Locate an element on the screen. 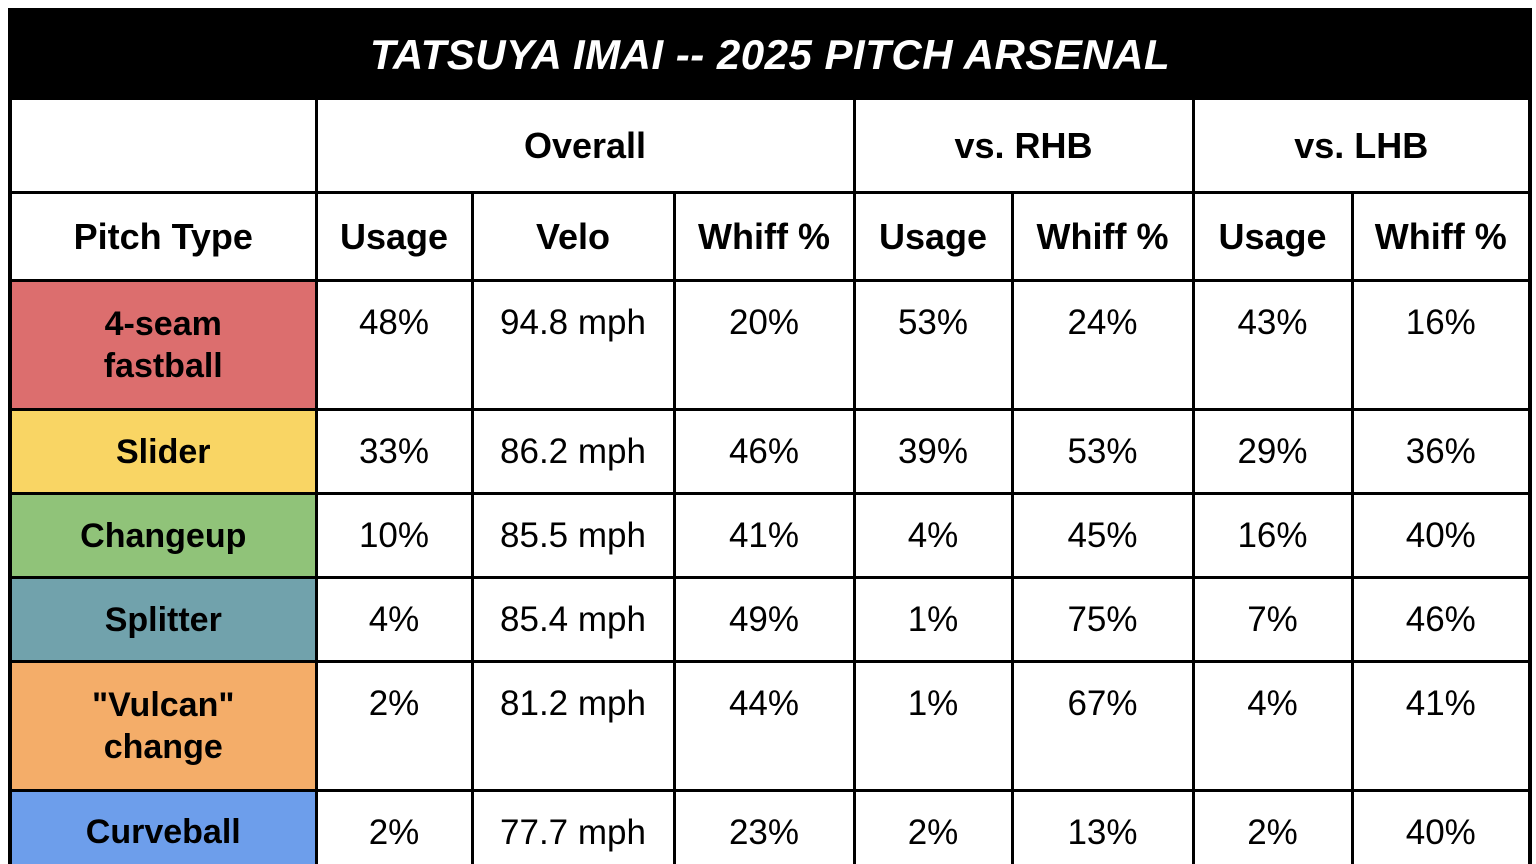  col-header-pitch-type: Pitch Type is located at coordinates (163, 236).